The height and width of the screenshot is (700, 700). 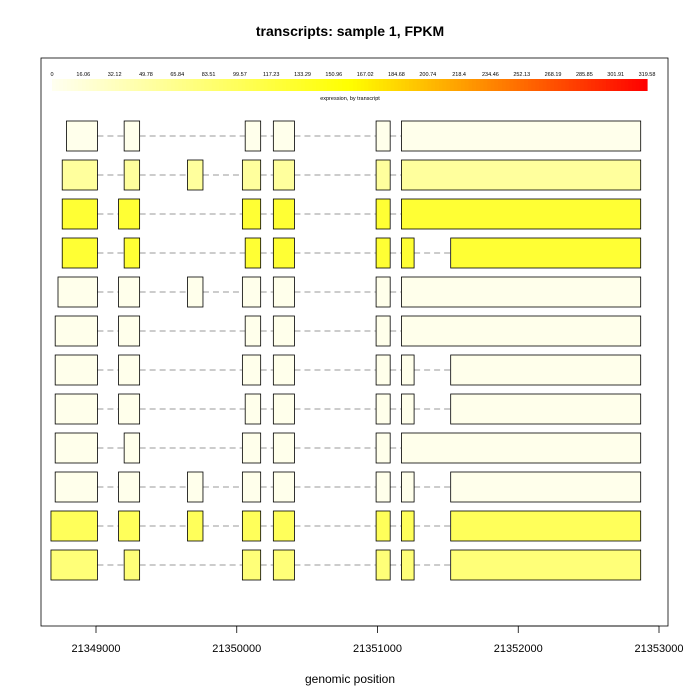 I want to click on colorbar-tick-label: 133.29, so click(x=302, y=75).